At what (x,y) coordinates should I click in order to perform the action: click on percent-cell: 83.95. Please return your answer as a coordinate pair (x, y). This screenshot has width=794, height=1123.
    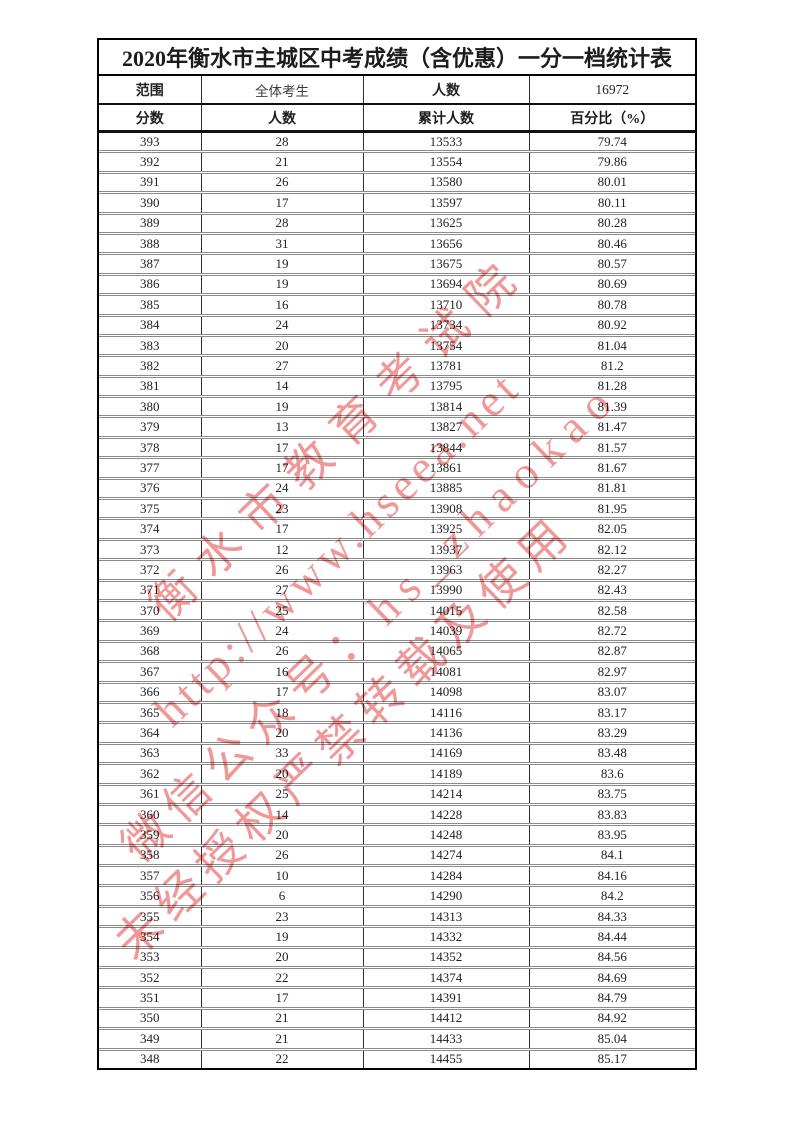
    Looking at the image, I should click on (611, 834).